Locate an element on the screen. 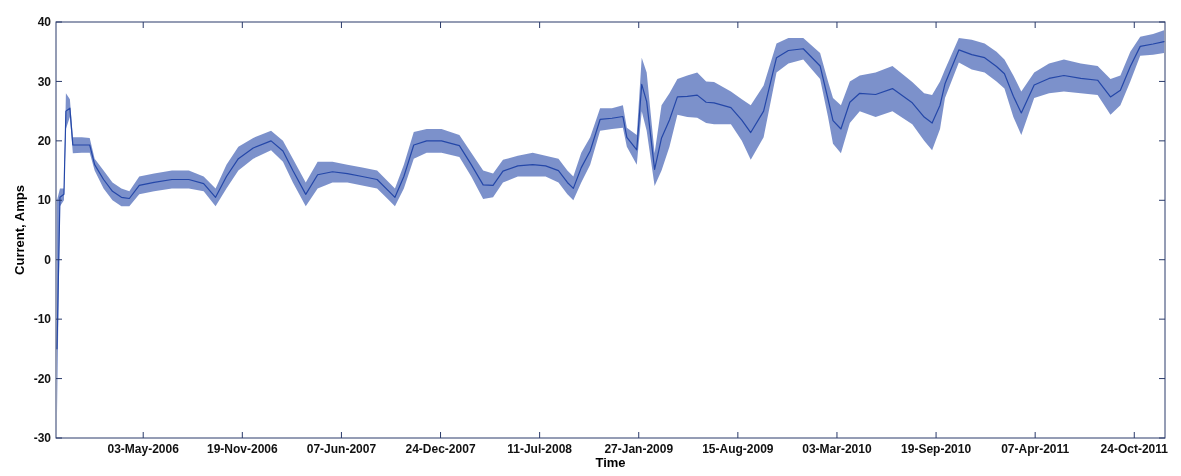 This screenshot has height=476, width=1181. x-tick-label: 15-Aug-2009 is located at coordinates (738, 449).